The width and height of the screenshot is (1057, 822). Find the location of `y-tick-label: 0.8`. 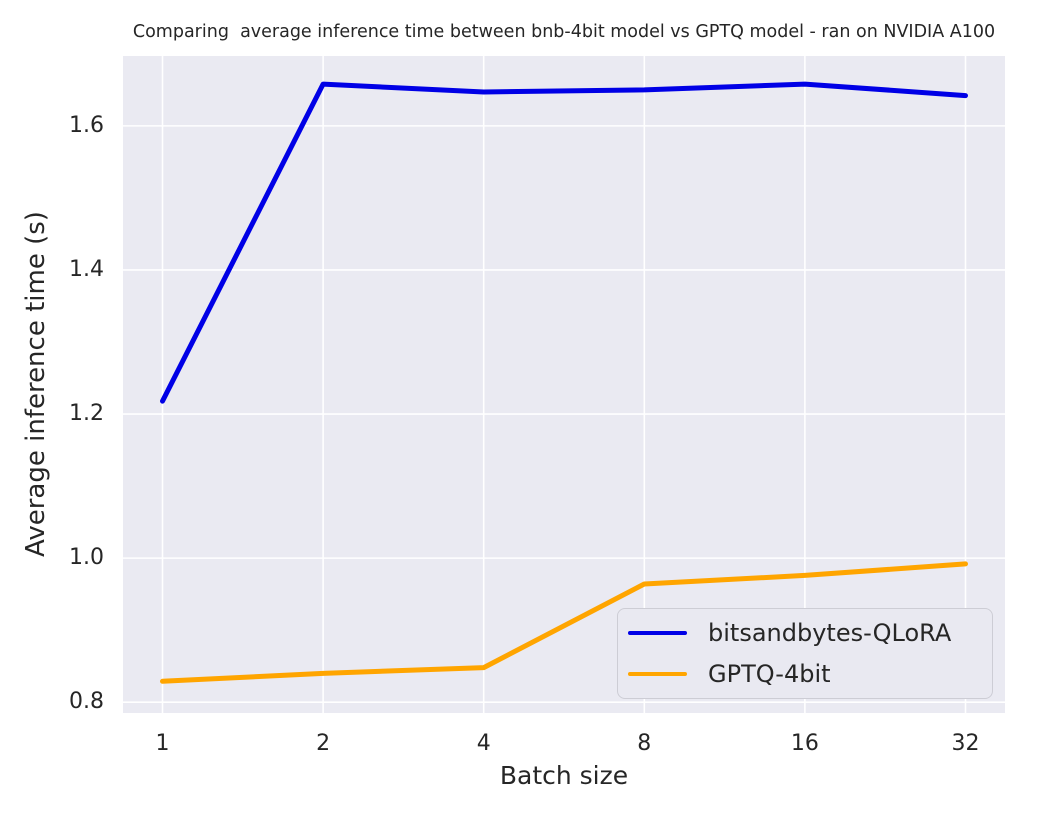

y-tick-label: 0.8 is located at coordinates (86, 702).